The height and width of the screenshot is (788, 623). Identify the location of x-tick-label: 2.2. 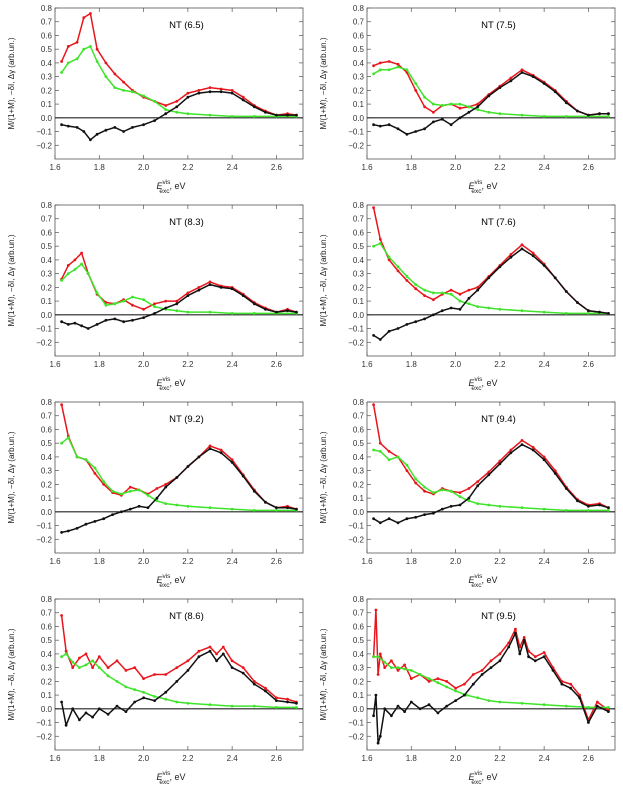
(500, 364).